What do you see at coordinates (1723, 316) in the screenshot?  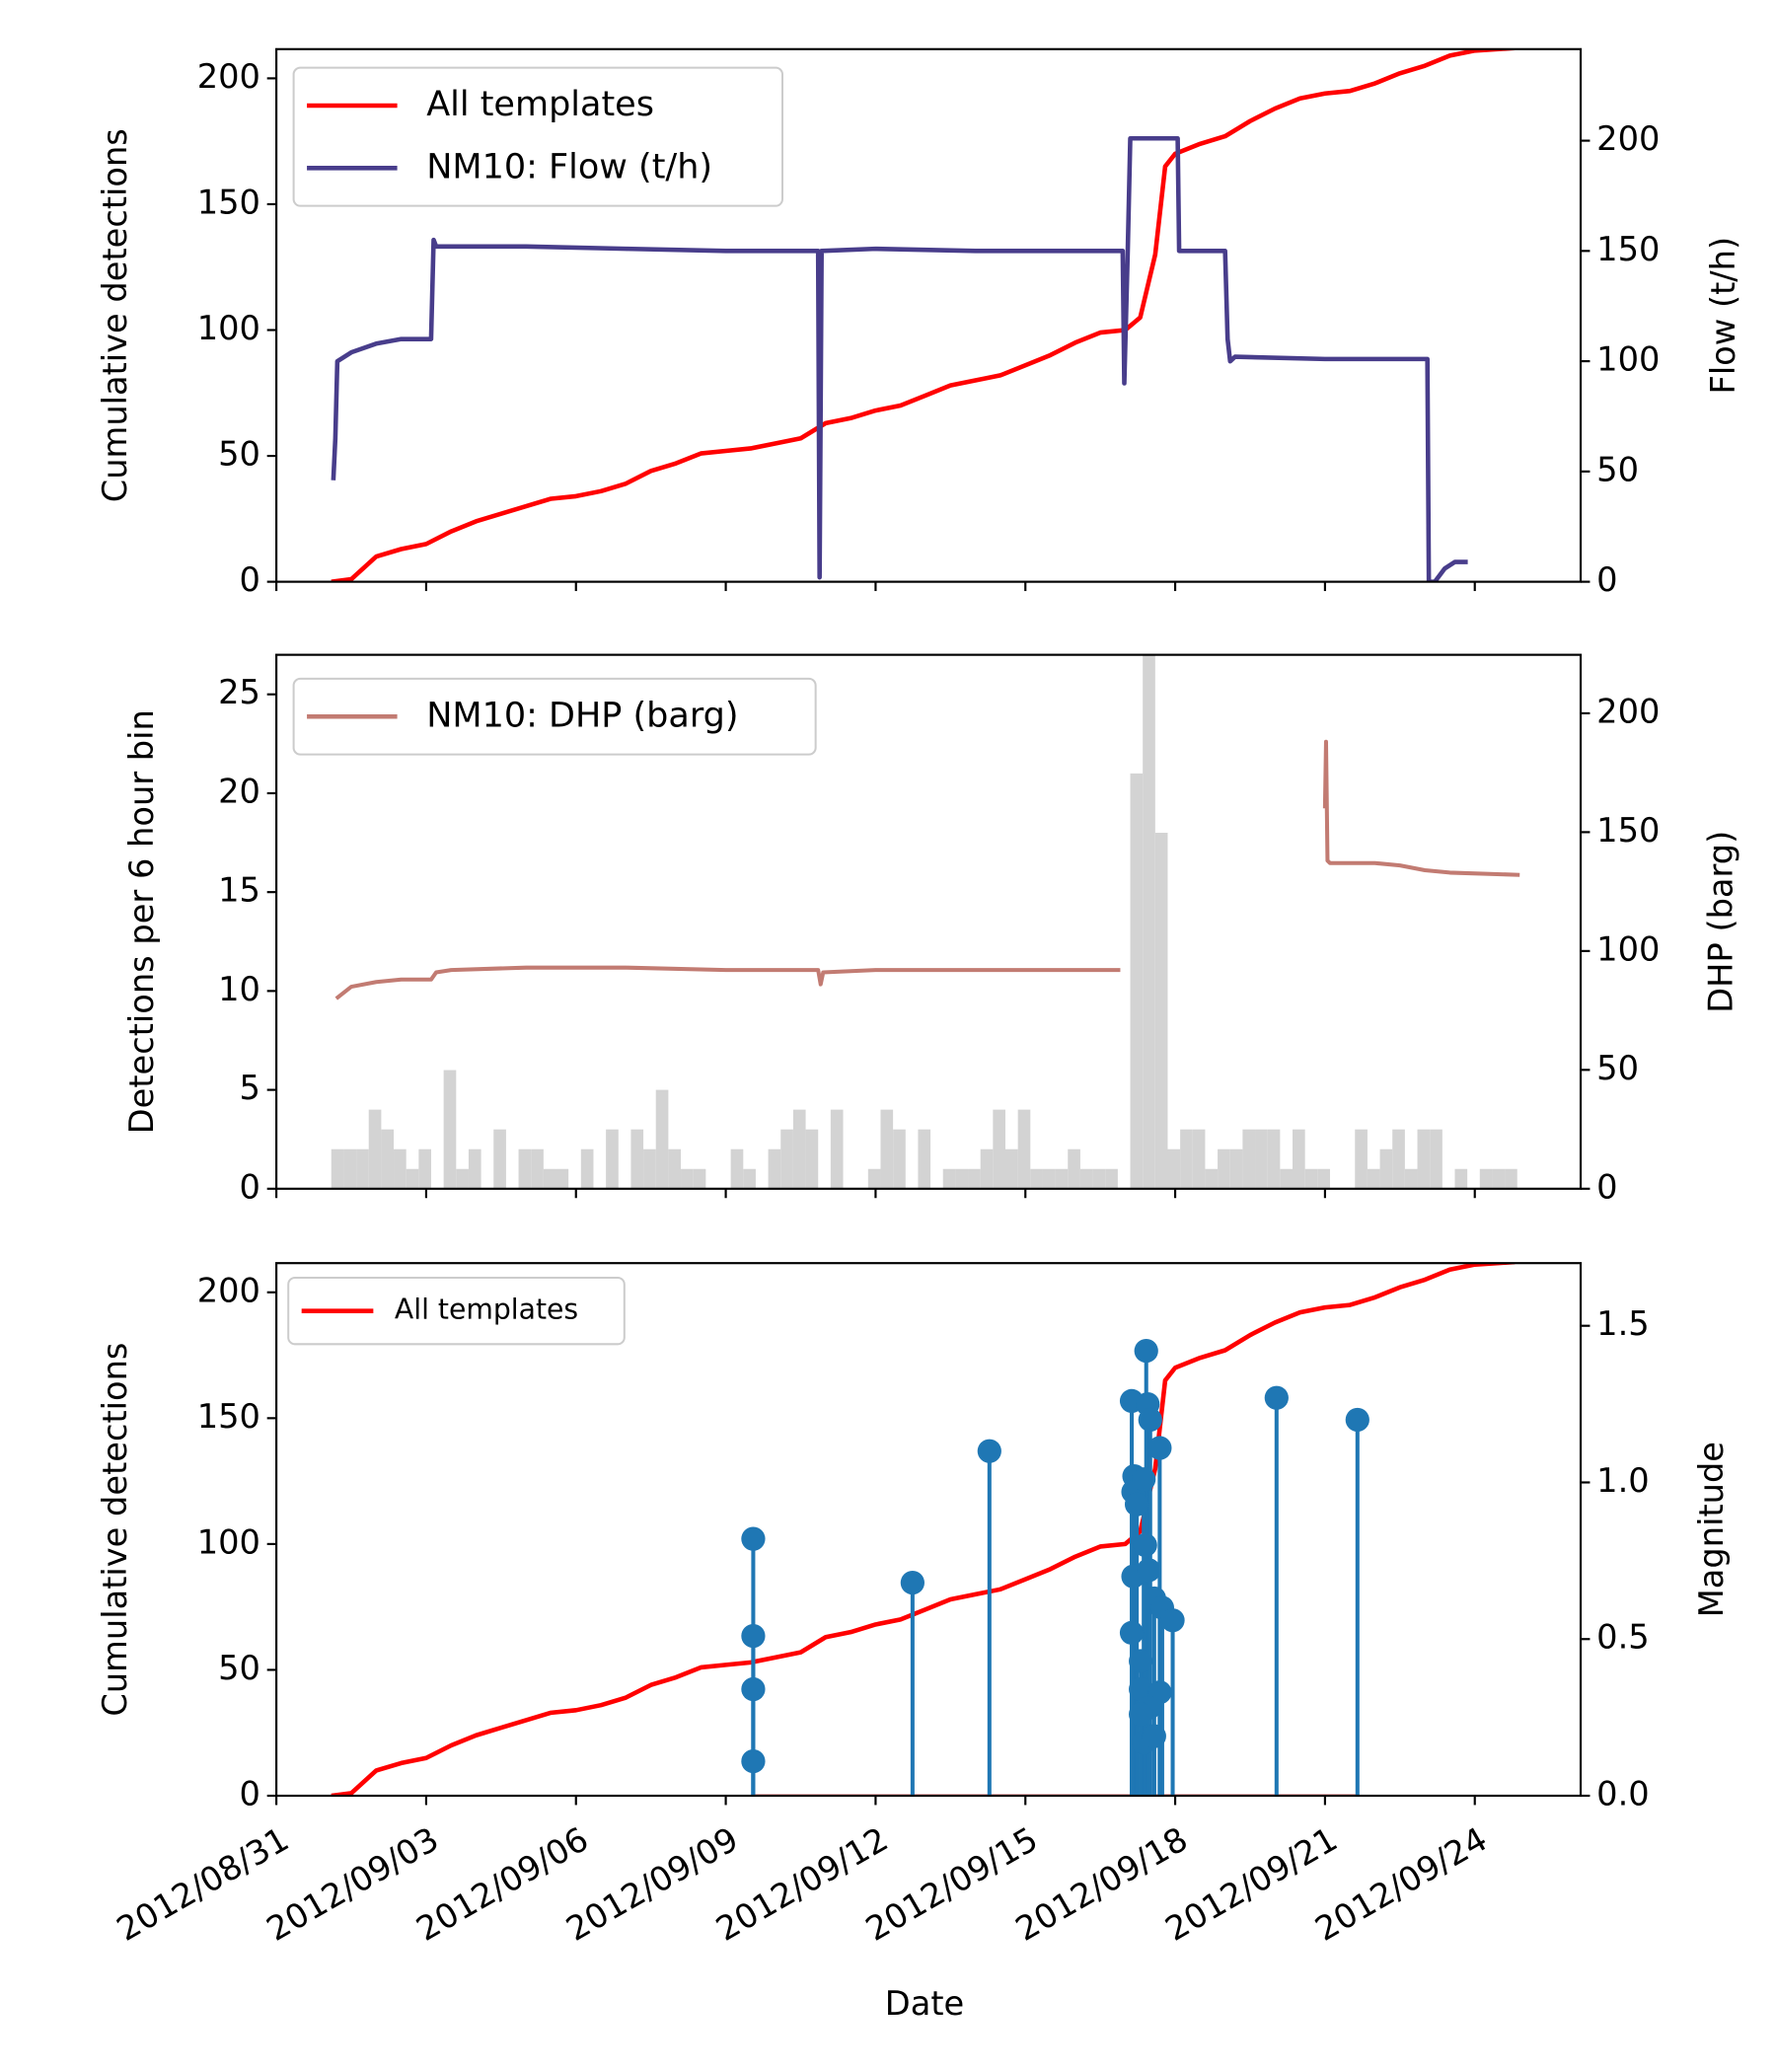 I see `y2-axis-label: Flow (t/h)` at bounding box center [1723, 316].